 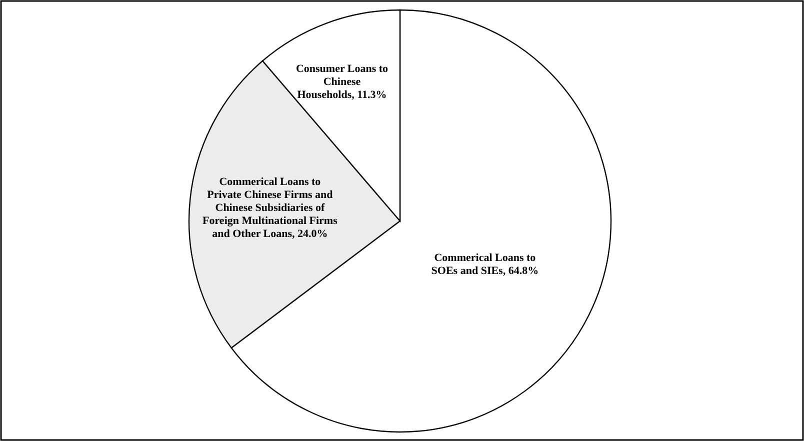 What do you see at coordinates (342, 82) in the screenshot?
I see `slice-label: Consumer Loans to Chinese Households, 11.3%` at bounding box center [342, 82].